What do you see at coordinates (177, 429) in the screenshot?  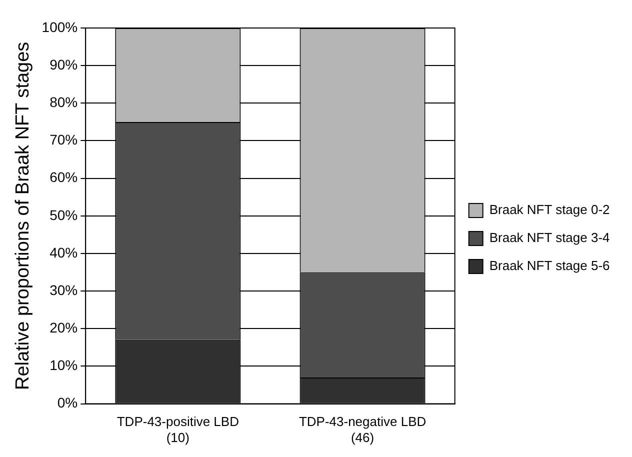 I see `x-tick-label: TDP-43-positive LBD (10)` at bounding box center [177, 429].